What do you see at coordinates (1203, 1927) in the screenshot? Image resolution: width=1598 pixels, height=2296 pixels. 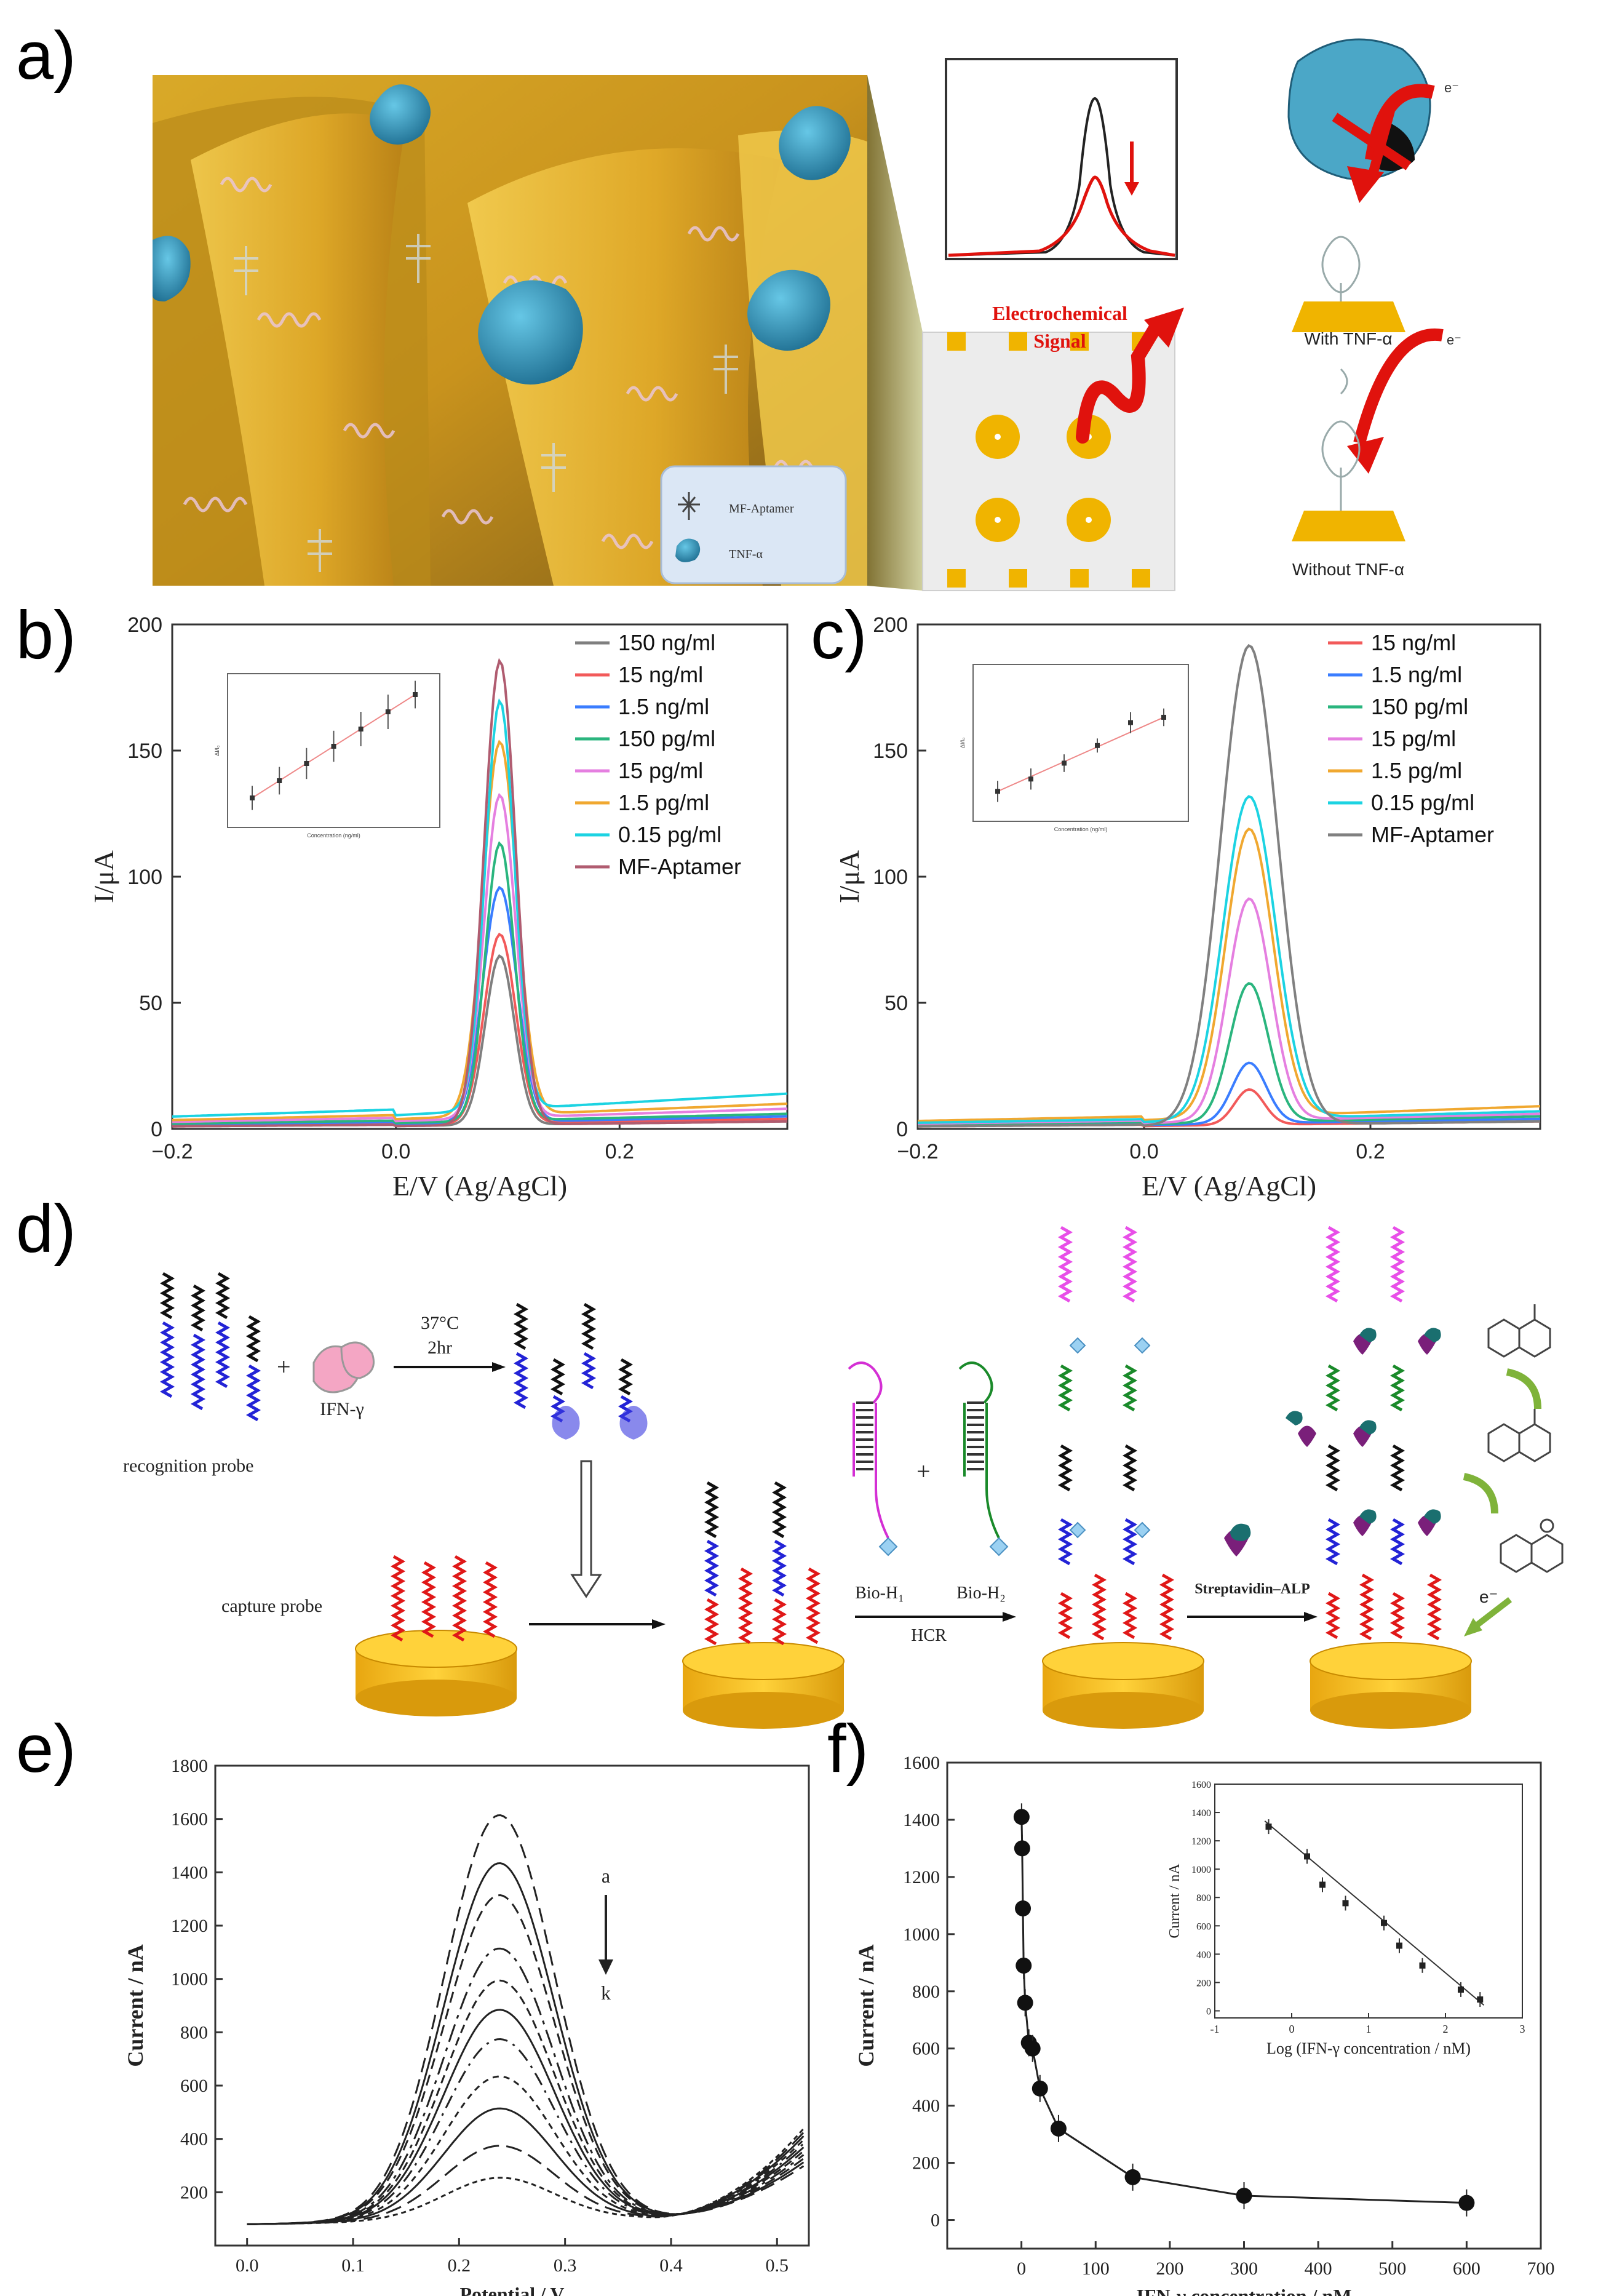 I see `inset-y-tick-label: 600` at bounding box center [1203, 1927].